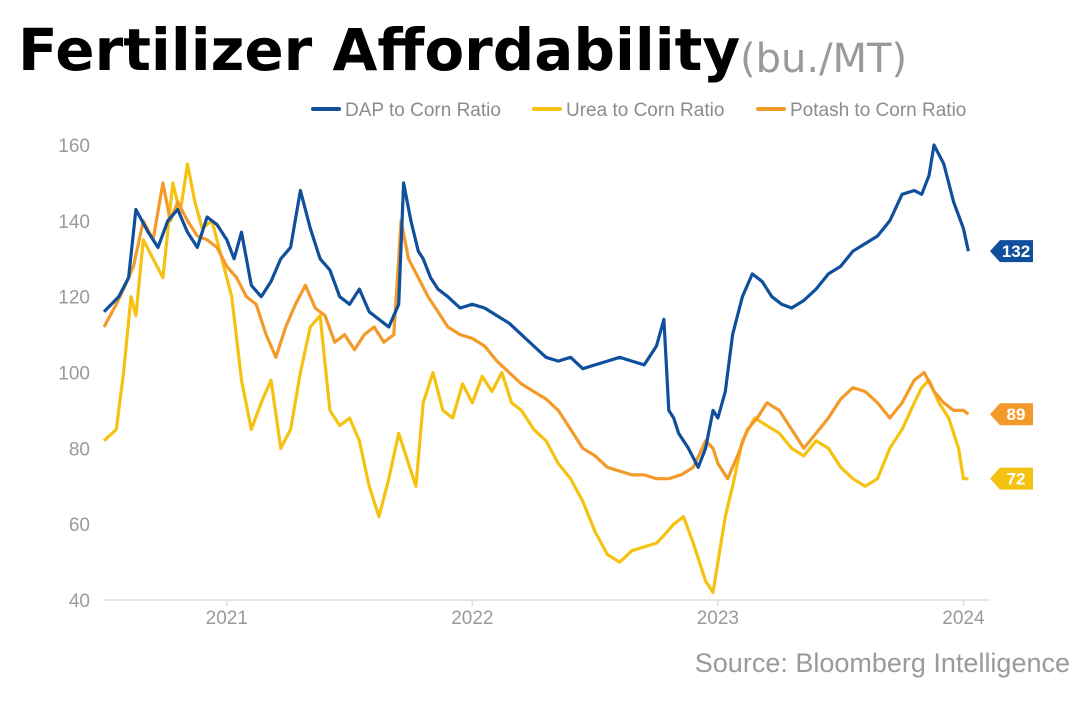 This screenshot has height=702, width=1092. I want to click on end-value-label: 89, so click(1016, 414).